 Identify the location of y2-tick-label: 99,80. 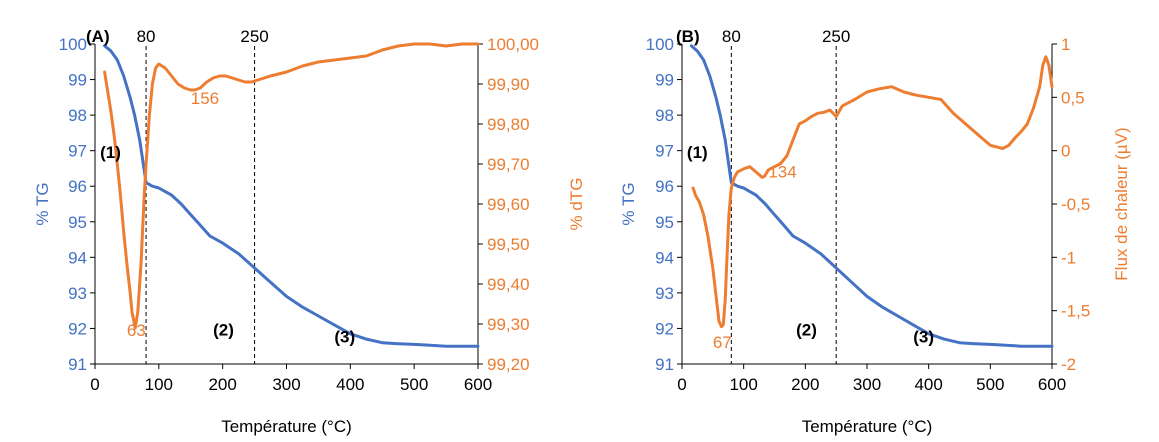
(508, 124).